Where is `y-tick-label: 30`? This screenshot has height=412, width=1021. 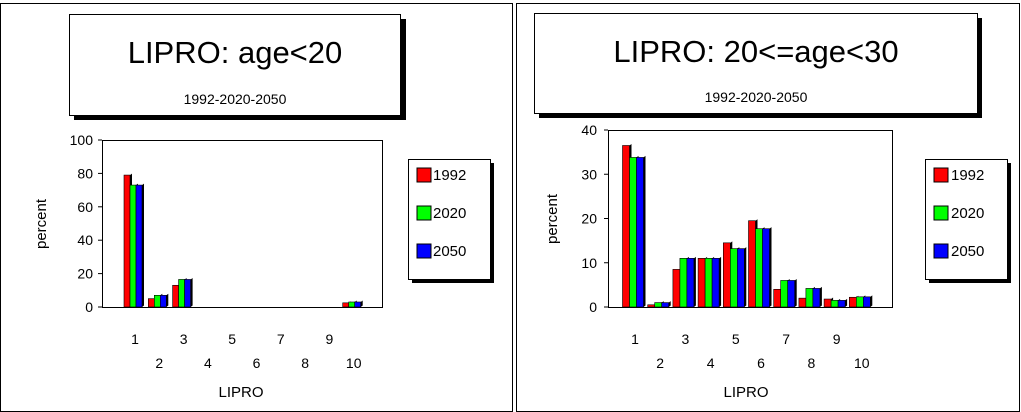
y-tick-label: 30 is located at coordinates (589, 174).